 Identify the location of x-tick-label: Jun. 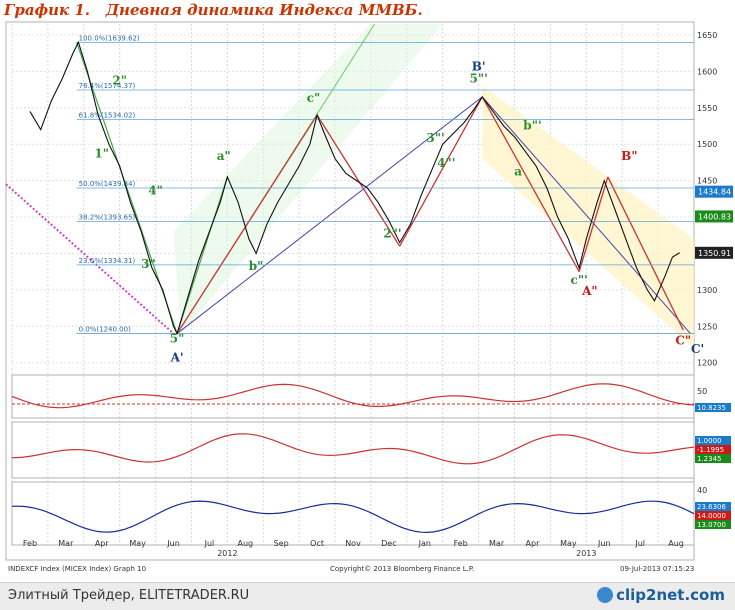
(173, 543).